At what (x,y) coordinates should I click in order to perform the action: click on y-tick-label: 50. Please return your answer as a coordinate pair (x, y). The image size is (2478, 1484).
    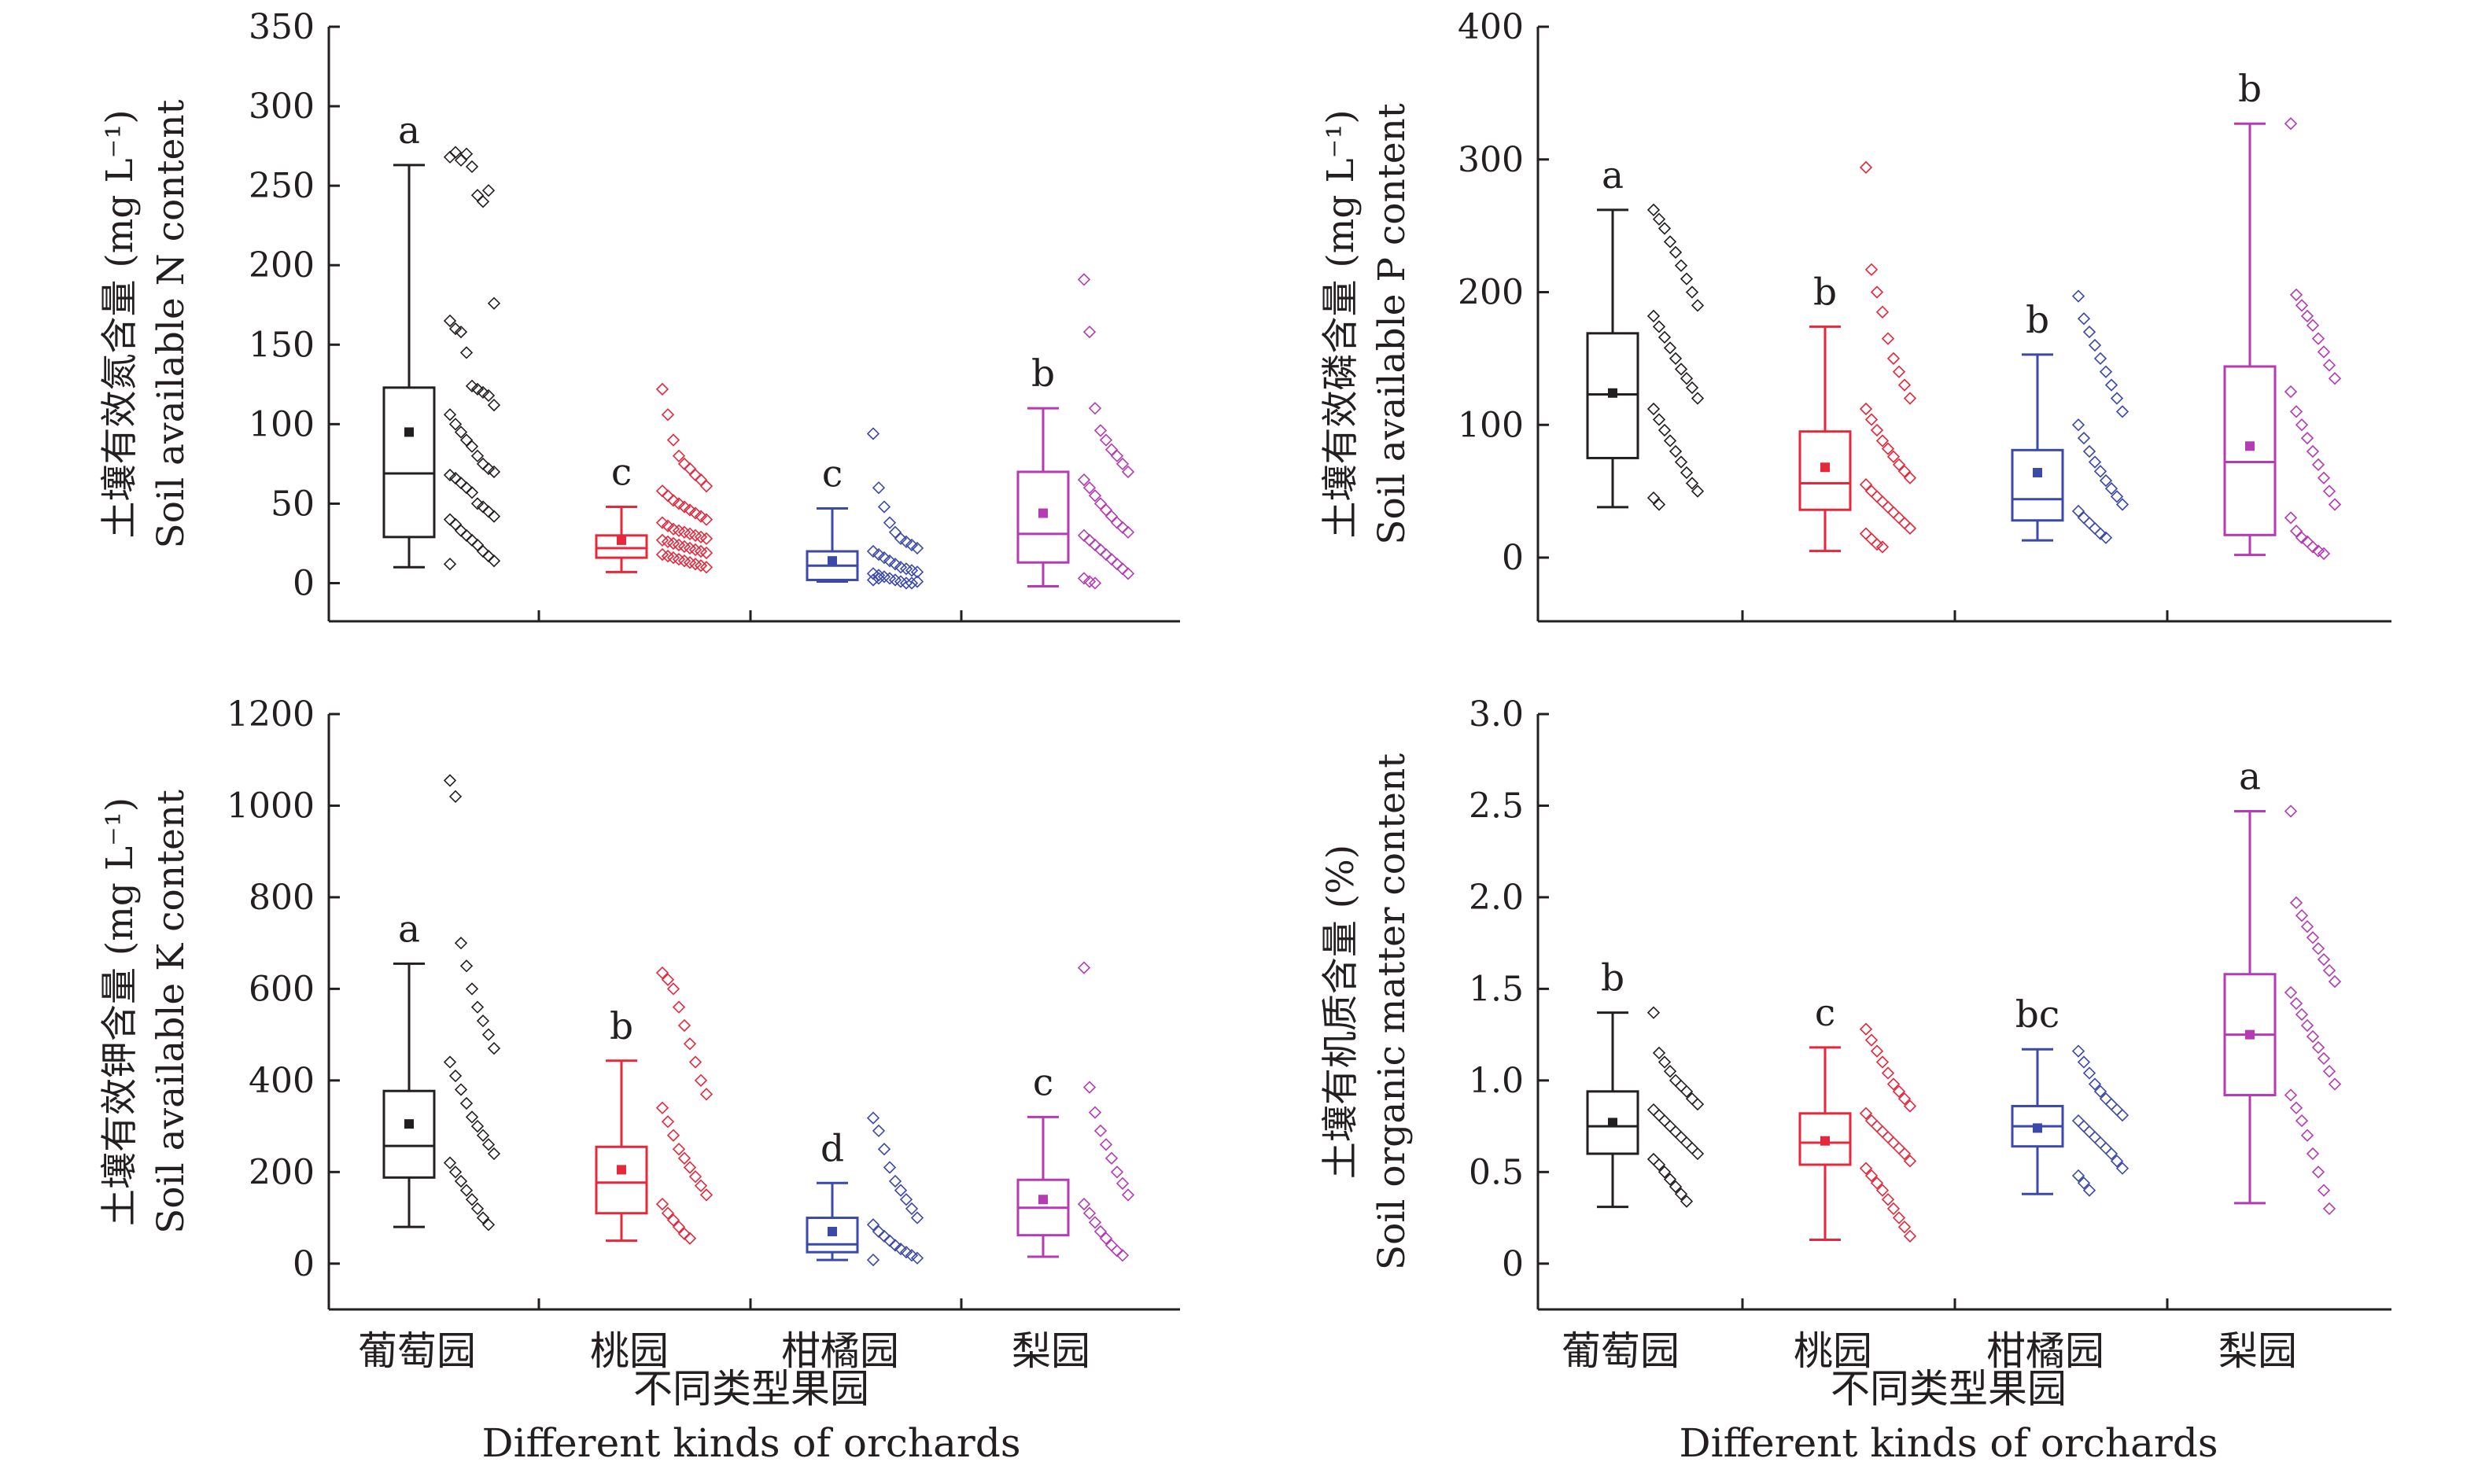
    Looking at the image, I should click on (293, 504).